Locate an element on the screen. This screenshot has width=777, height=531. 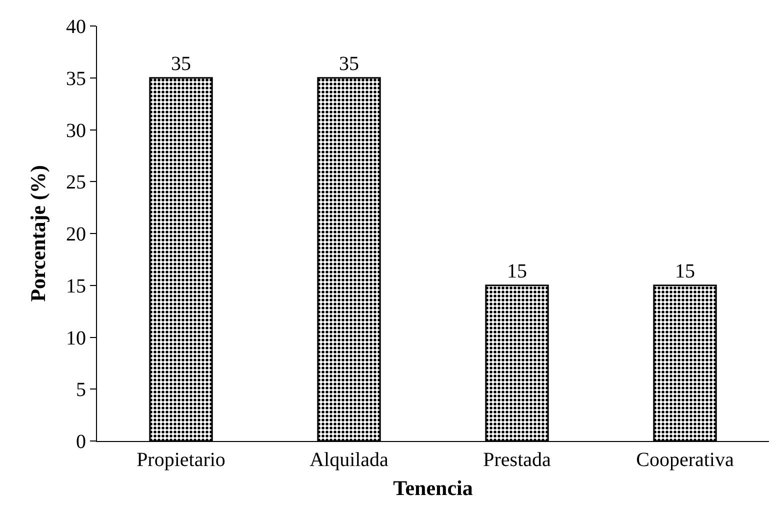
y-tick-label: 35 is located at coordinates (76, 79).